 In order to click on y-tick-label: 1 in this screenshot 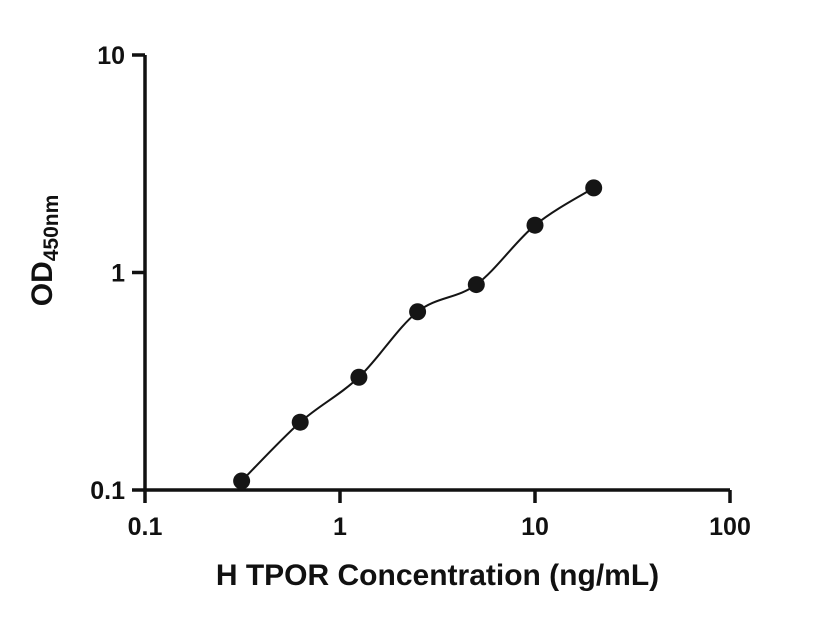, I will do `click(118, 274)`.